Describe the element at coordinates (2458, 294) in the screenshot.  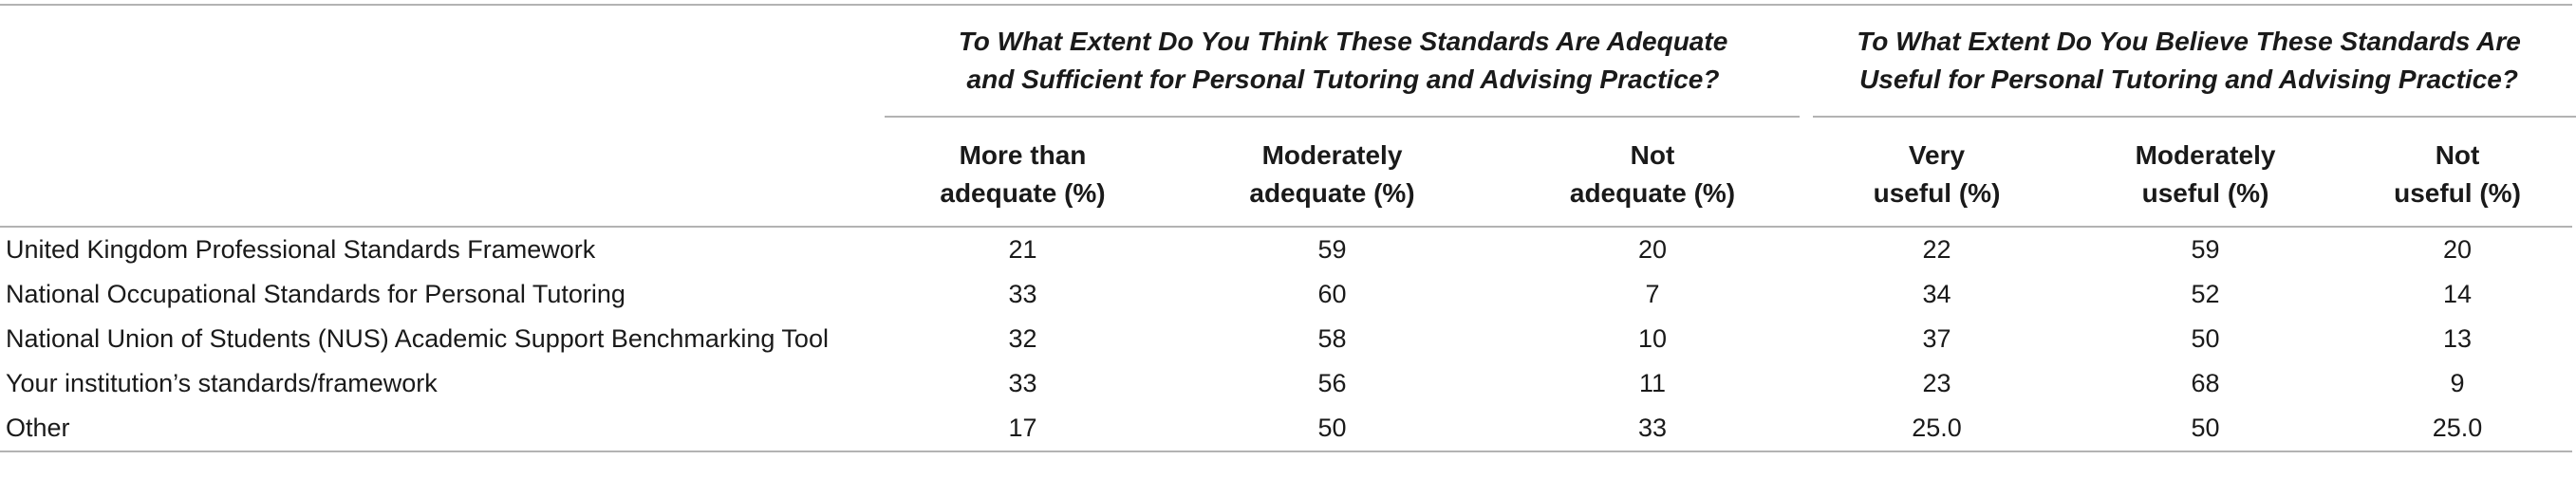
I see `table-cell: 14` at that location.